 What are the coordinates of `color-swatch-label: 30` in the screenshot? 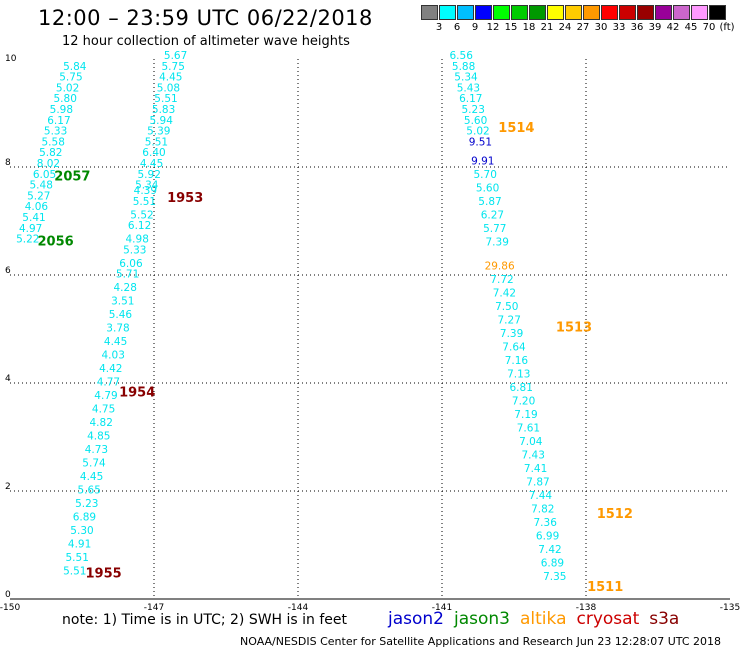 It's located at (601, 27).